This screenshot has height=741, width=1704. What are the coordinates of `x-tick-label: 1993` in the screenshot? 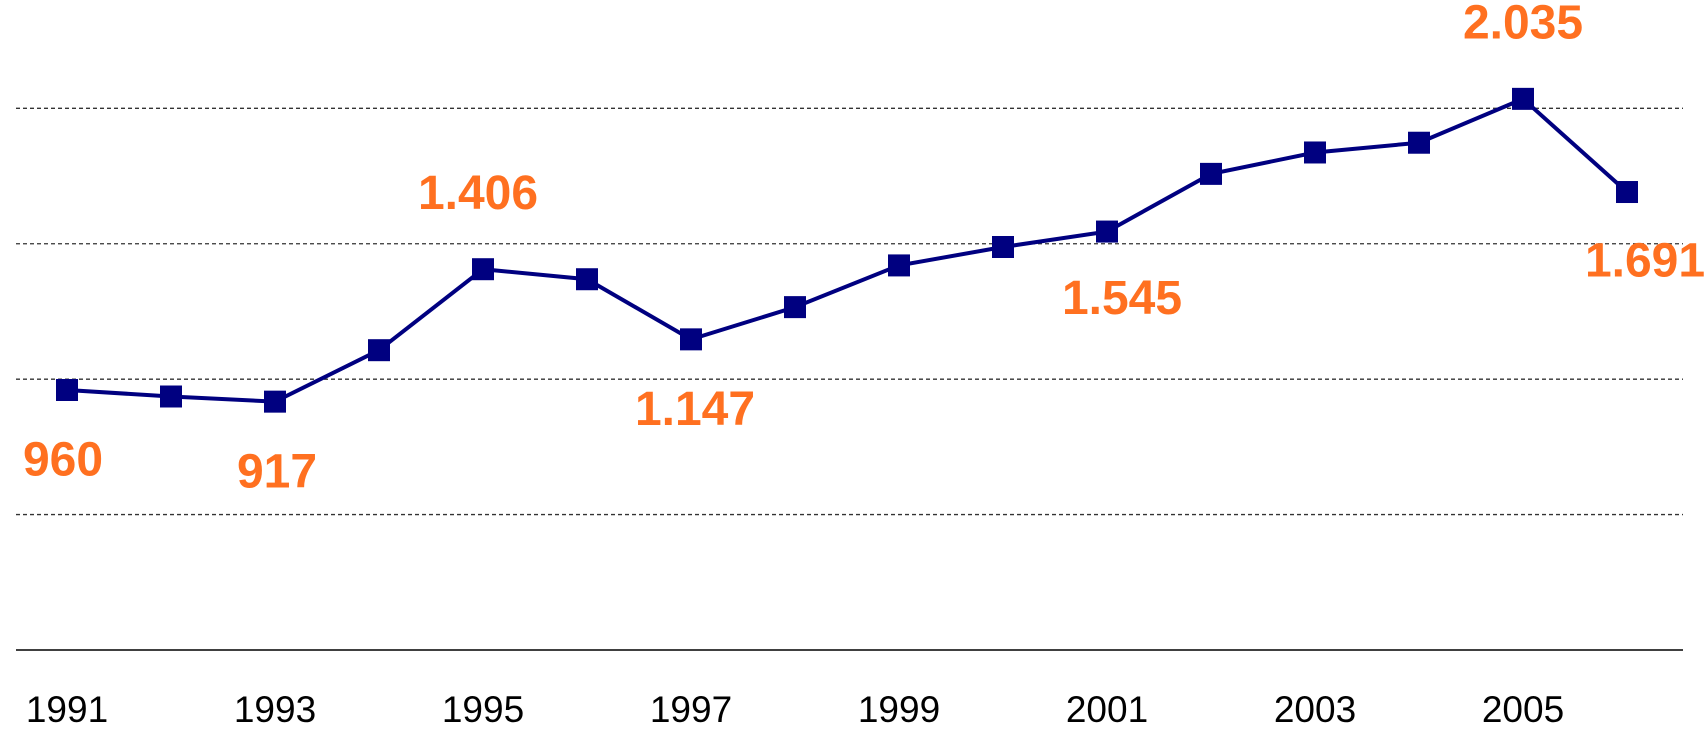 It's located at (275, 709).